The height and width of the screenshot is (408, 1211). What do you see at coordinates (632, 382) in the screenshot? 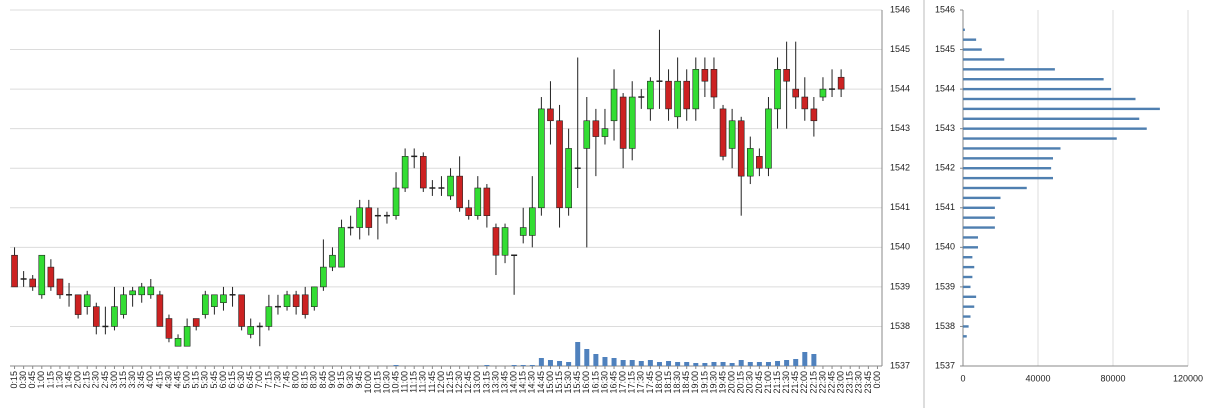
I see `x-tick-label: 17:15` at bounding box center [632, 382].